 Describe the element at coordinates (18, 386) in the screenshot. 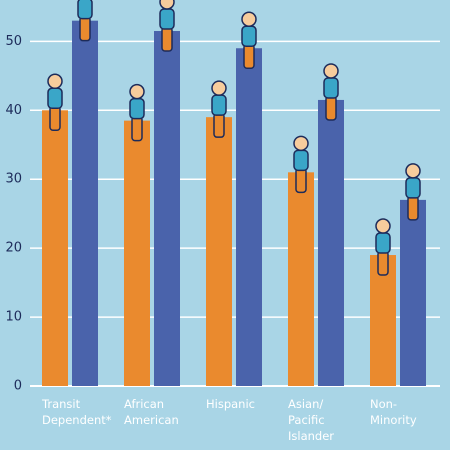

I see `y-tick-label: 0` at that location.